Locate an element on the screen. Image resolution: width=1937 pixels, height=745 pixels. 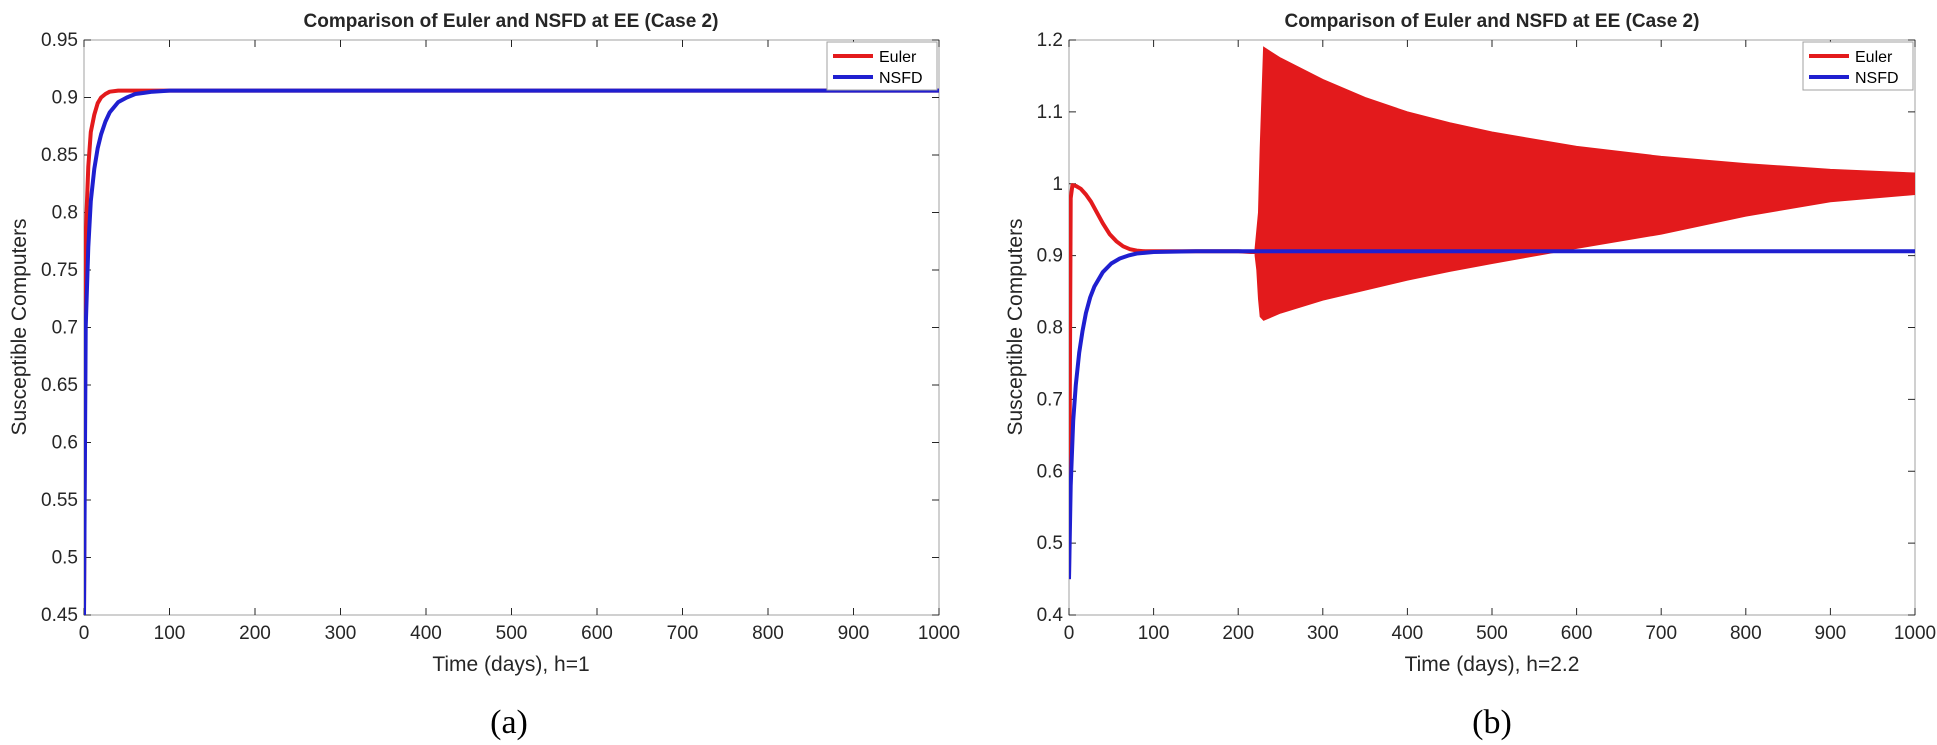
y-tick-label: 0.45 is located at coordinates (59, 615).